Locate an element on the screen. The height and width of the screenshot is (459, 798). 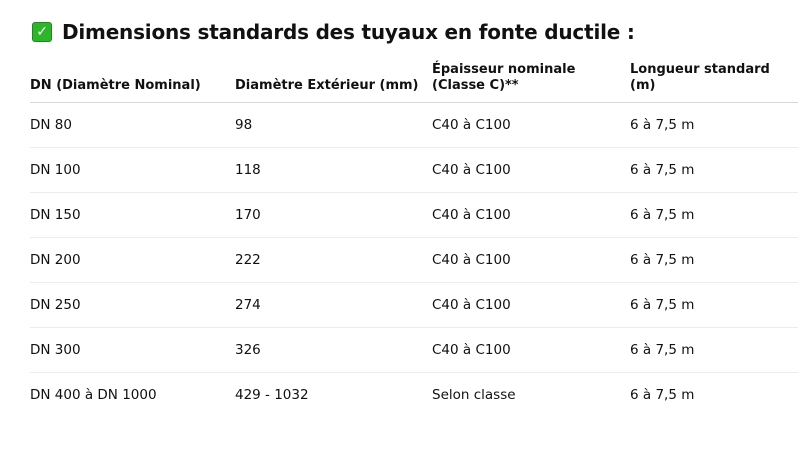
column-header: Longueur standard (m) is located at coordinates (714, 82).